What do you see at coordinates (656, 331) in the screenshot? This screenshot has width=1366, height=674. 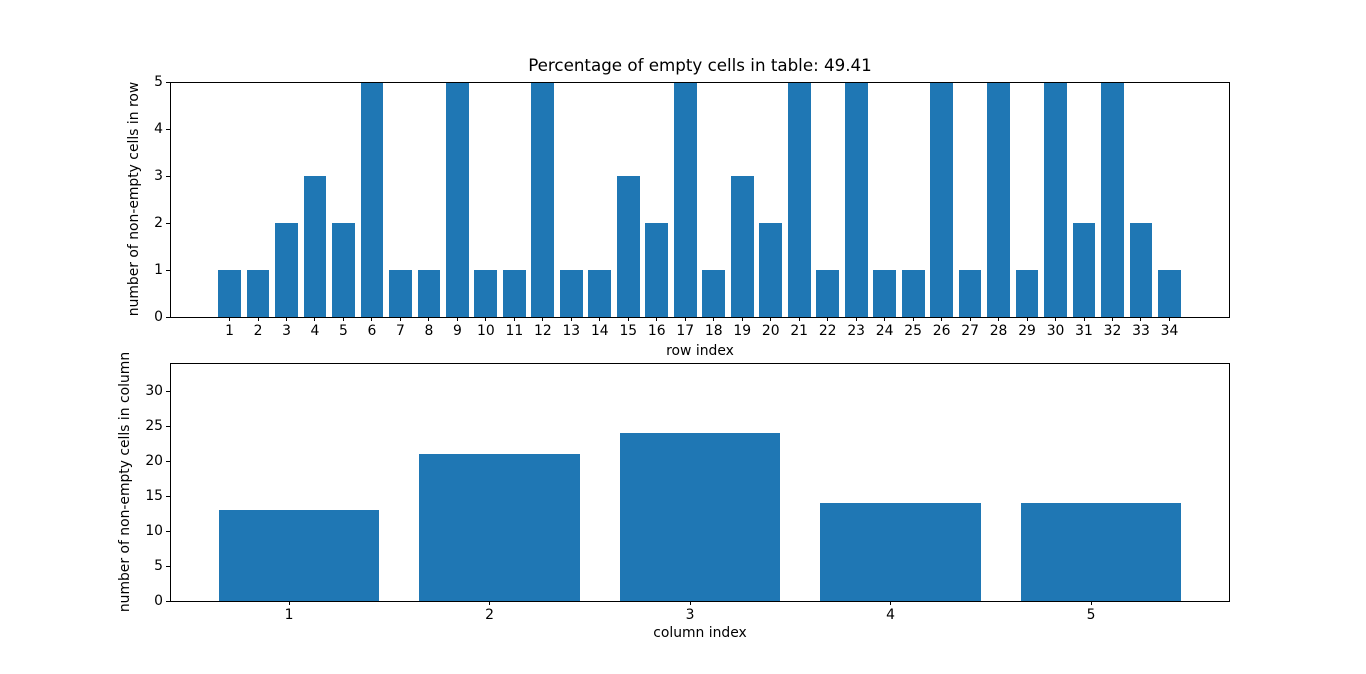 I see `x-tick-label: 16` at bounding box center [656, 331].